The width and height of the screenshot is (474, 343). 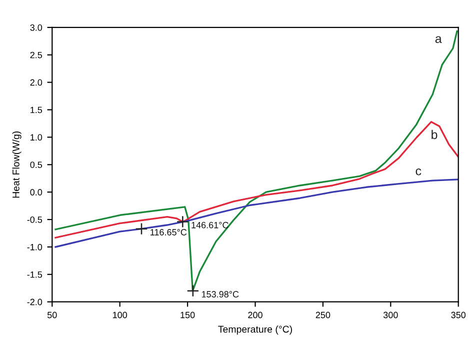 What do you see at coordinates (390, 315) in the screenshot?
I see `x-tick-label: 300` at bounding box center [390, 315].